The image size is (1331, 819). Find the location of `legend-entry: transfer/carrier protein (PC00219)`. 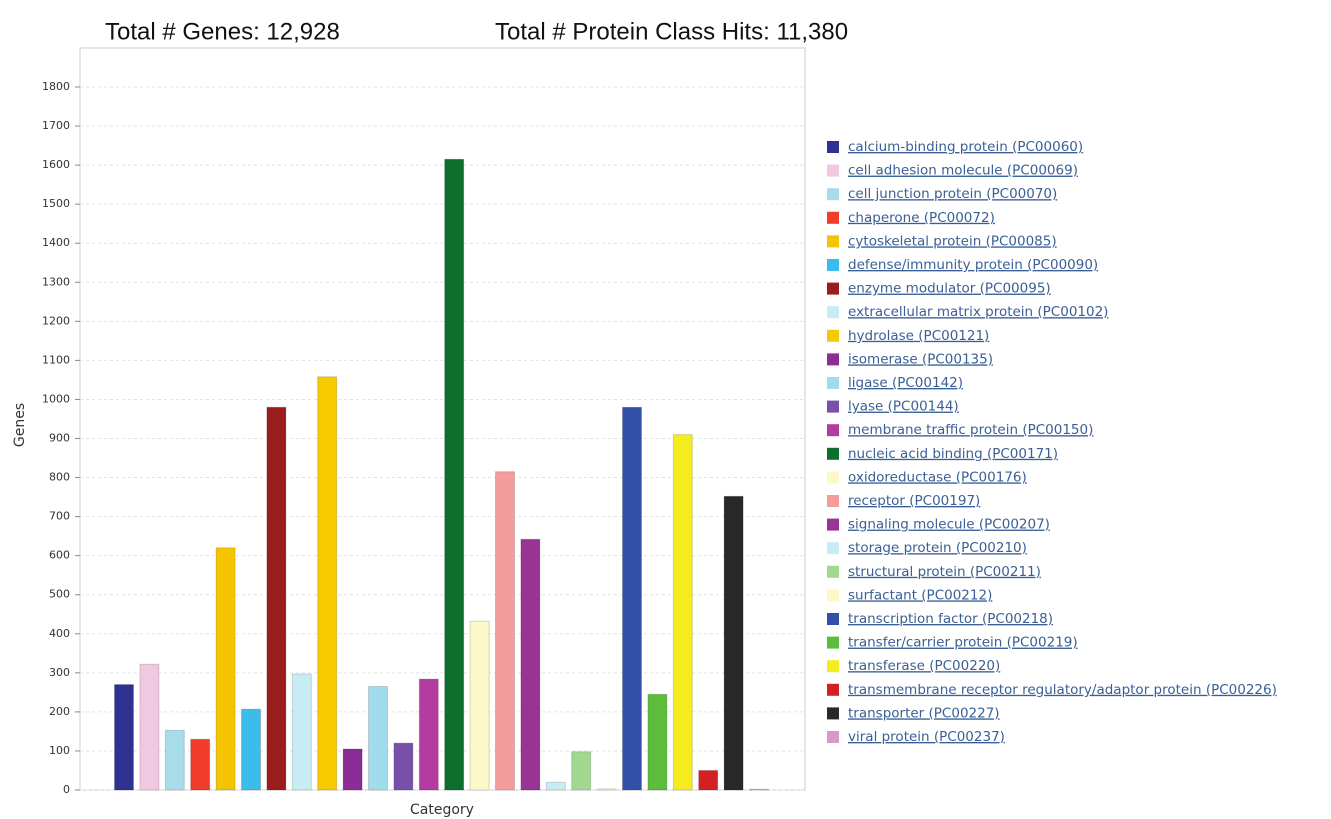

legend-entry: transfer/carrier protein (PC00219) is located at coordinates (963, 643).